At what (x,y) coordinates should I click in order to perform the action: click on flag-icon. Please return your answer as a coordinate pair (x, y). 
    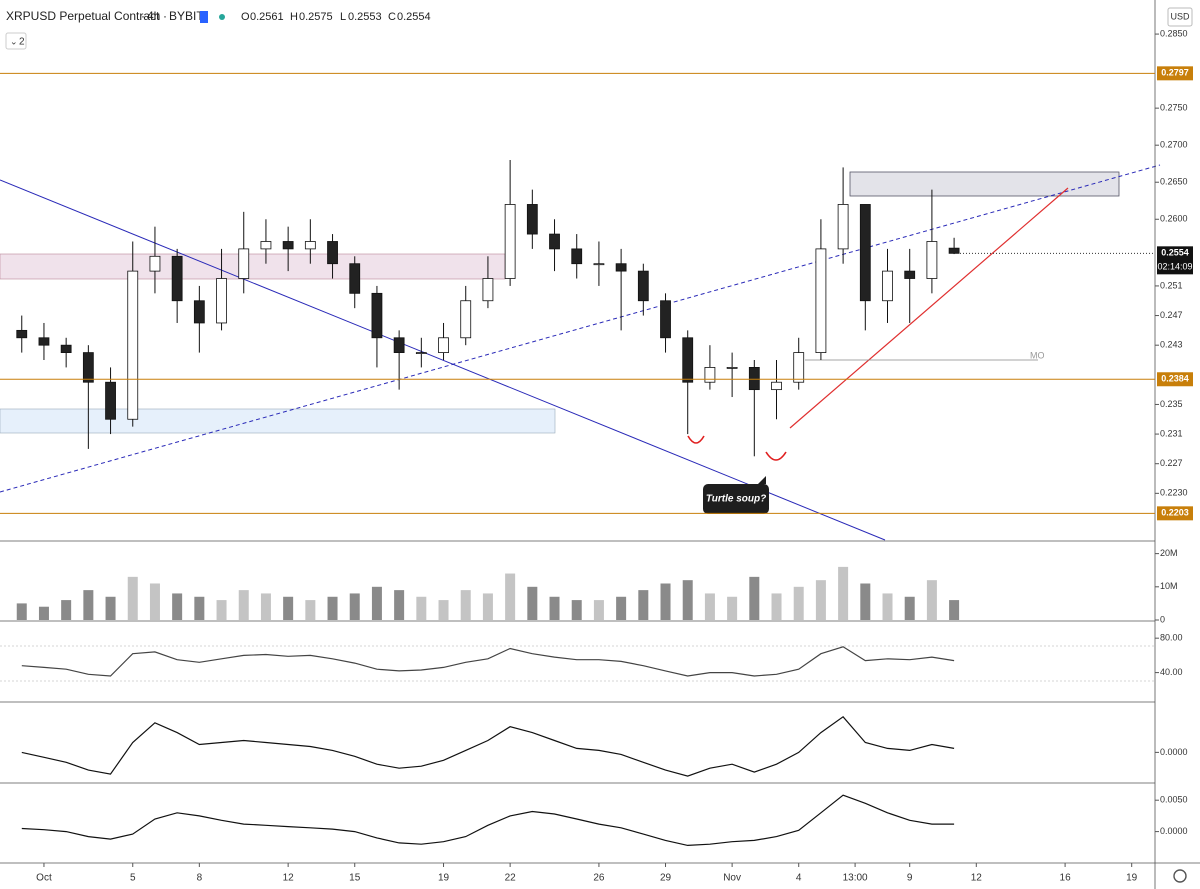
    Looking at the image, I should click on (204, 17).